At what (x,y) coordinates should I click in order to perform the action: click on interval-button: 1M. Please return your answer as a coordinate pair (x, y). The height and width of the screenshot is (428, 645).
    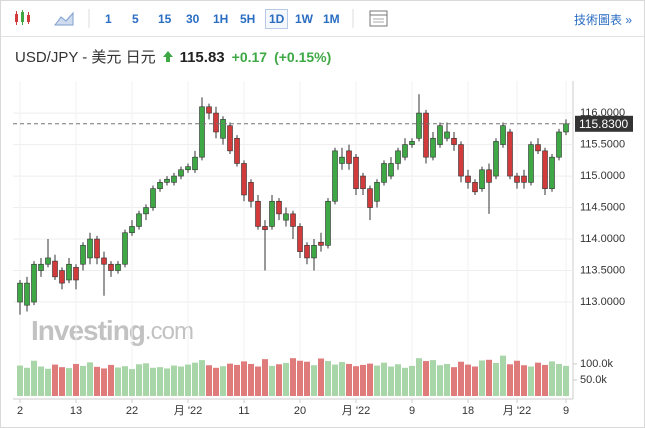
    Looking at the image, I should click on (331, 19).